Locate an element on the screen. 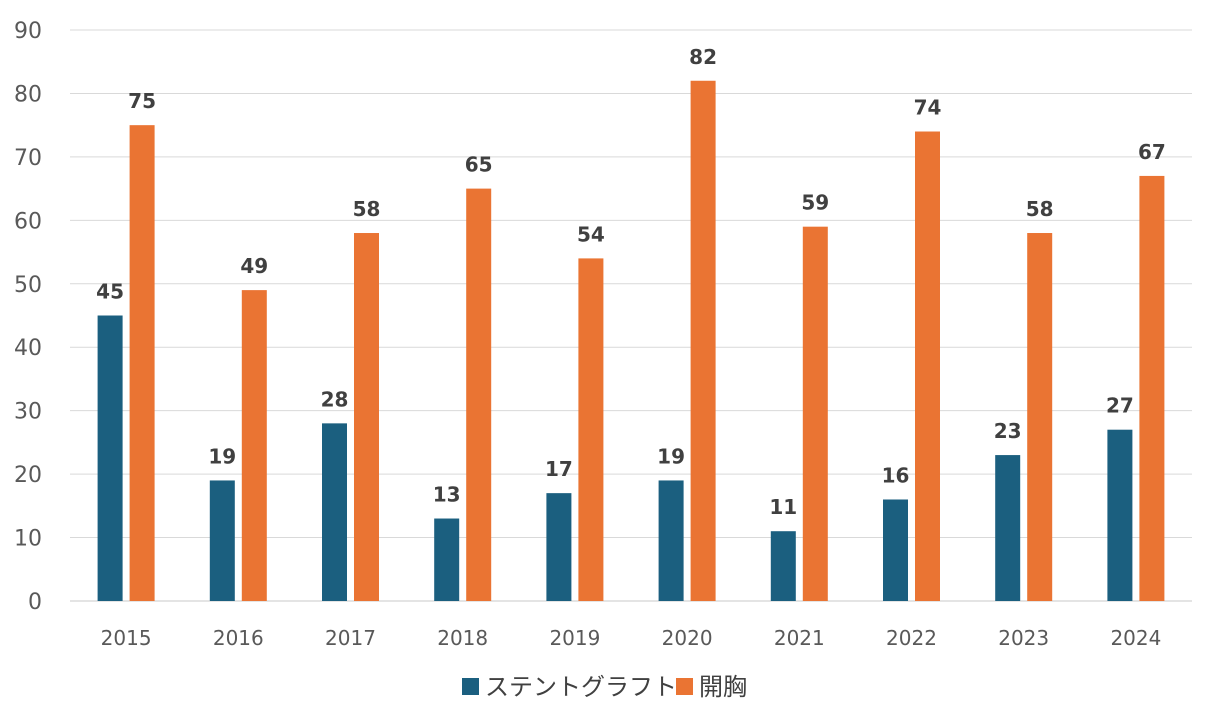 The image size is (1207, 722). x-tick-label: 2016 is located at coordinates (238, 638).